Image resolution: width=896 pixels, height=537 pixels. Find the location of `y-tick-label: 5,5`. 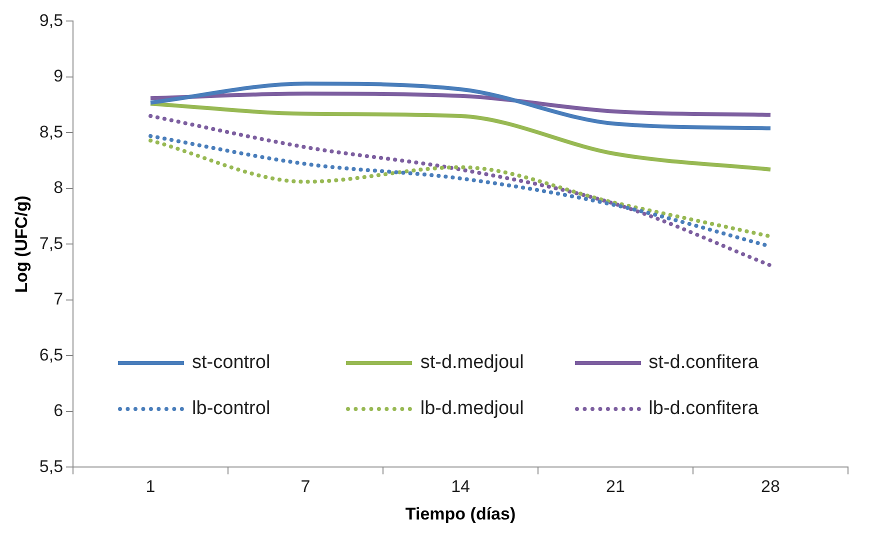

y-tick-label: 5,5 is located at coordinates (51, 466).